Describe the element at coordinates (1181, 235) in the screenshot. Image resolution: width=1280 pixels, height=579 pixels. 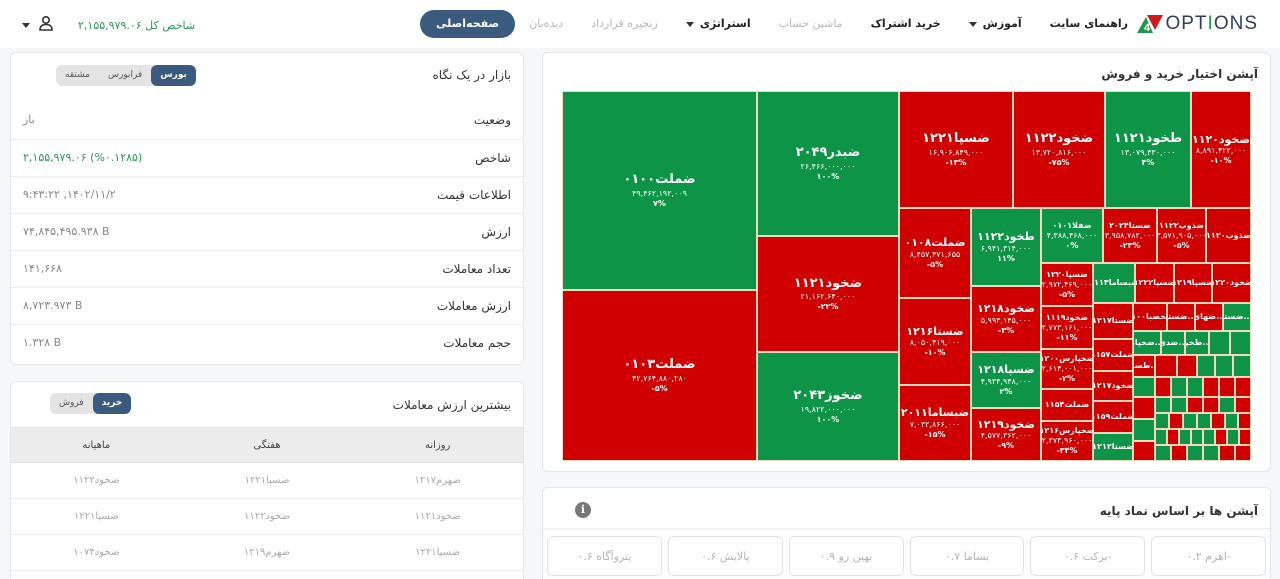
I see `treemap-cell: ضذوب۱۱۲۲ ۳,۵۷۱,۹۰۵,۰۰۰ -۵%` at that location.